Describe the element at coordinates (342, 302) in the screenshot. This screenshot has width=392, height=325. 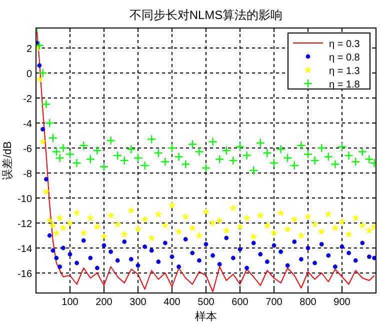
I see `x-tick-label: 900` at that location.